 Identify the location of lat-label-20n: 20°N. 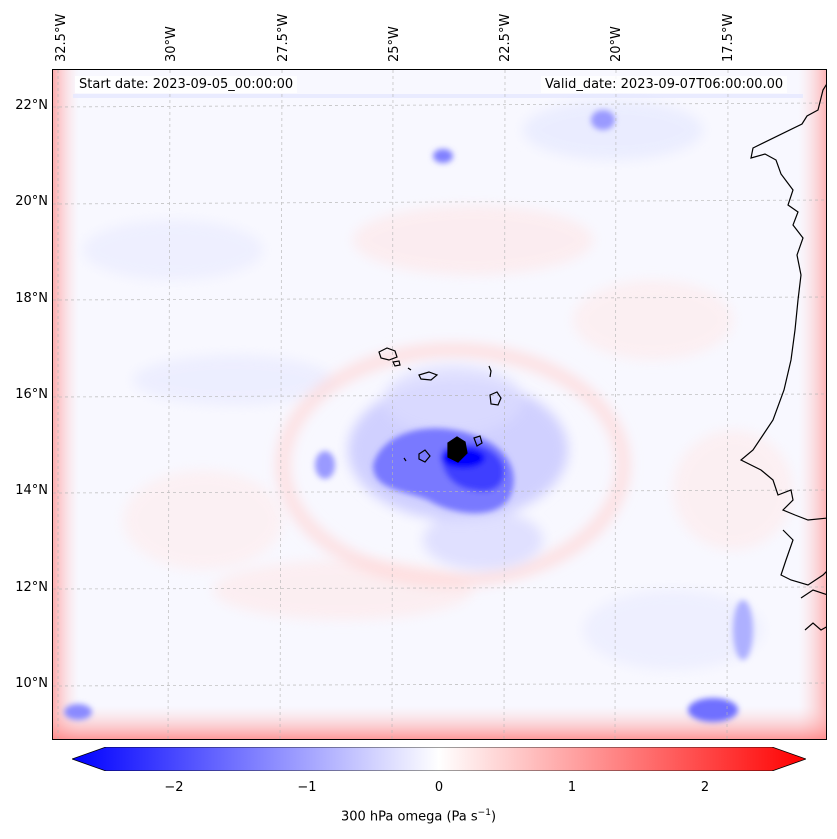
(31, 201).